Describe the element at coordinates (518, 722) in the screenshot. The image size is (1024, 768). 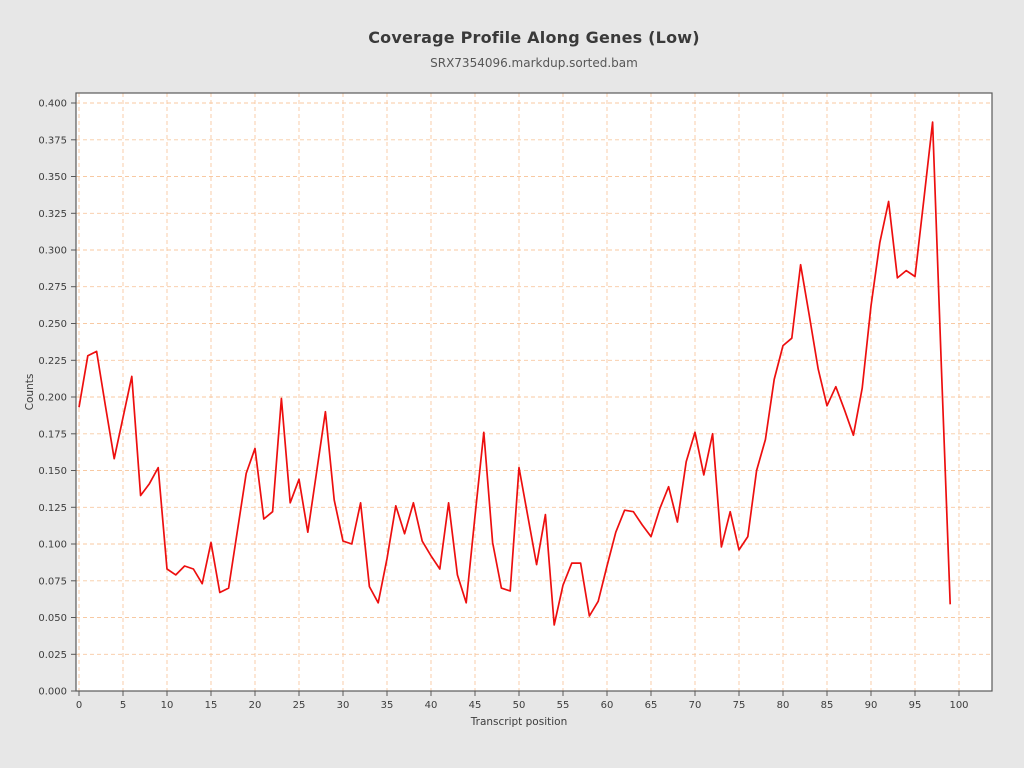
I see `x-axis-label: Transcript position` at that location.